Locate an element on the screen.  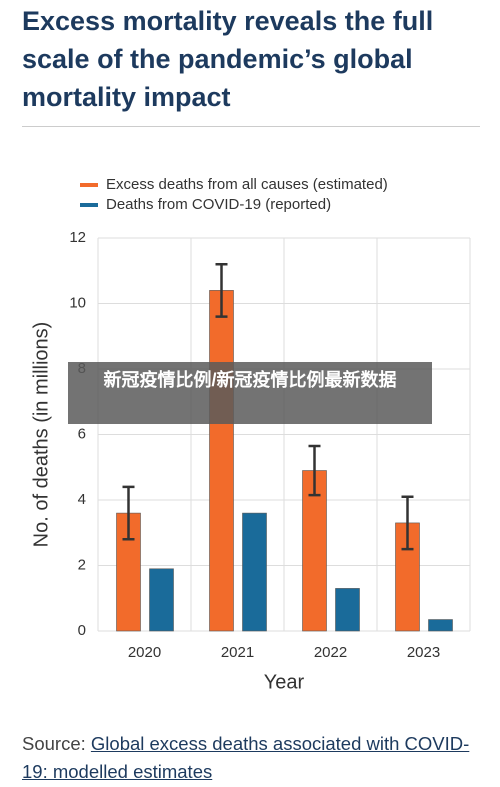
y-tick-label: 0 is located at coordinates (82, 630).